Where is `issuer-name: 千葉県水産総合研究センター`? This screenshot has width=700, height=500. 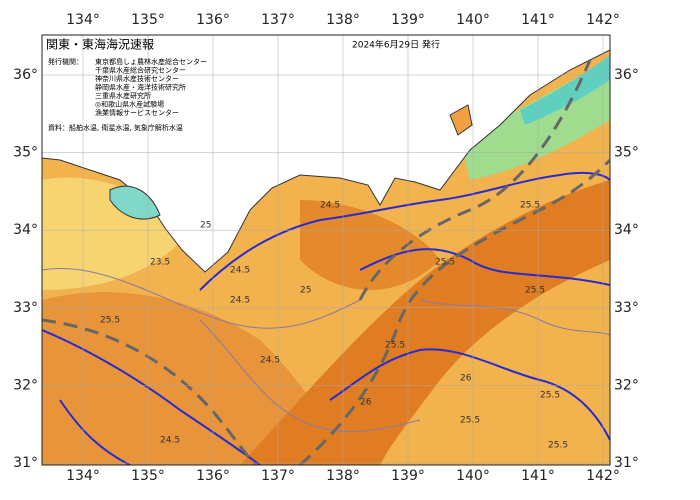
issuer-name: 千葉県水産総合研究センター is located at coordinates (140, 70).